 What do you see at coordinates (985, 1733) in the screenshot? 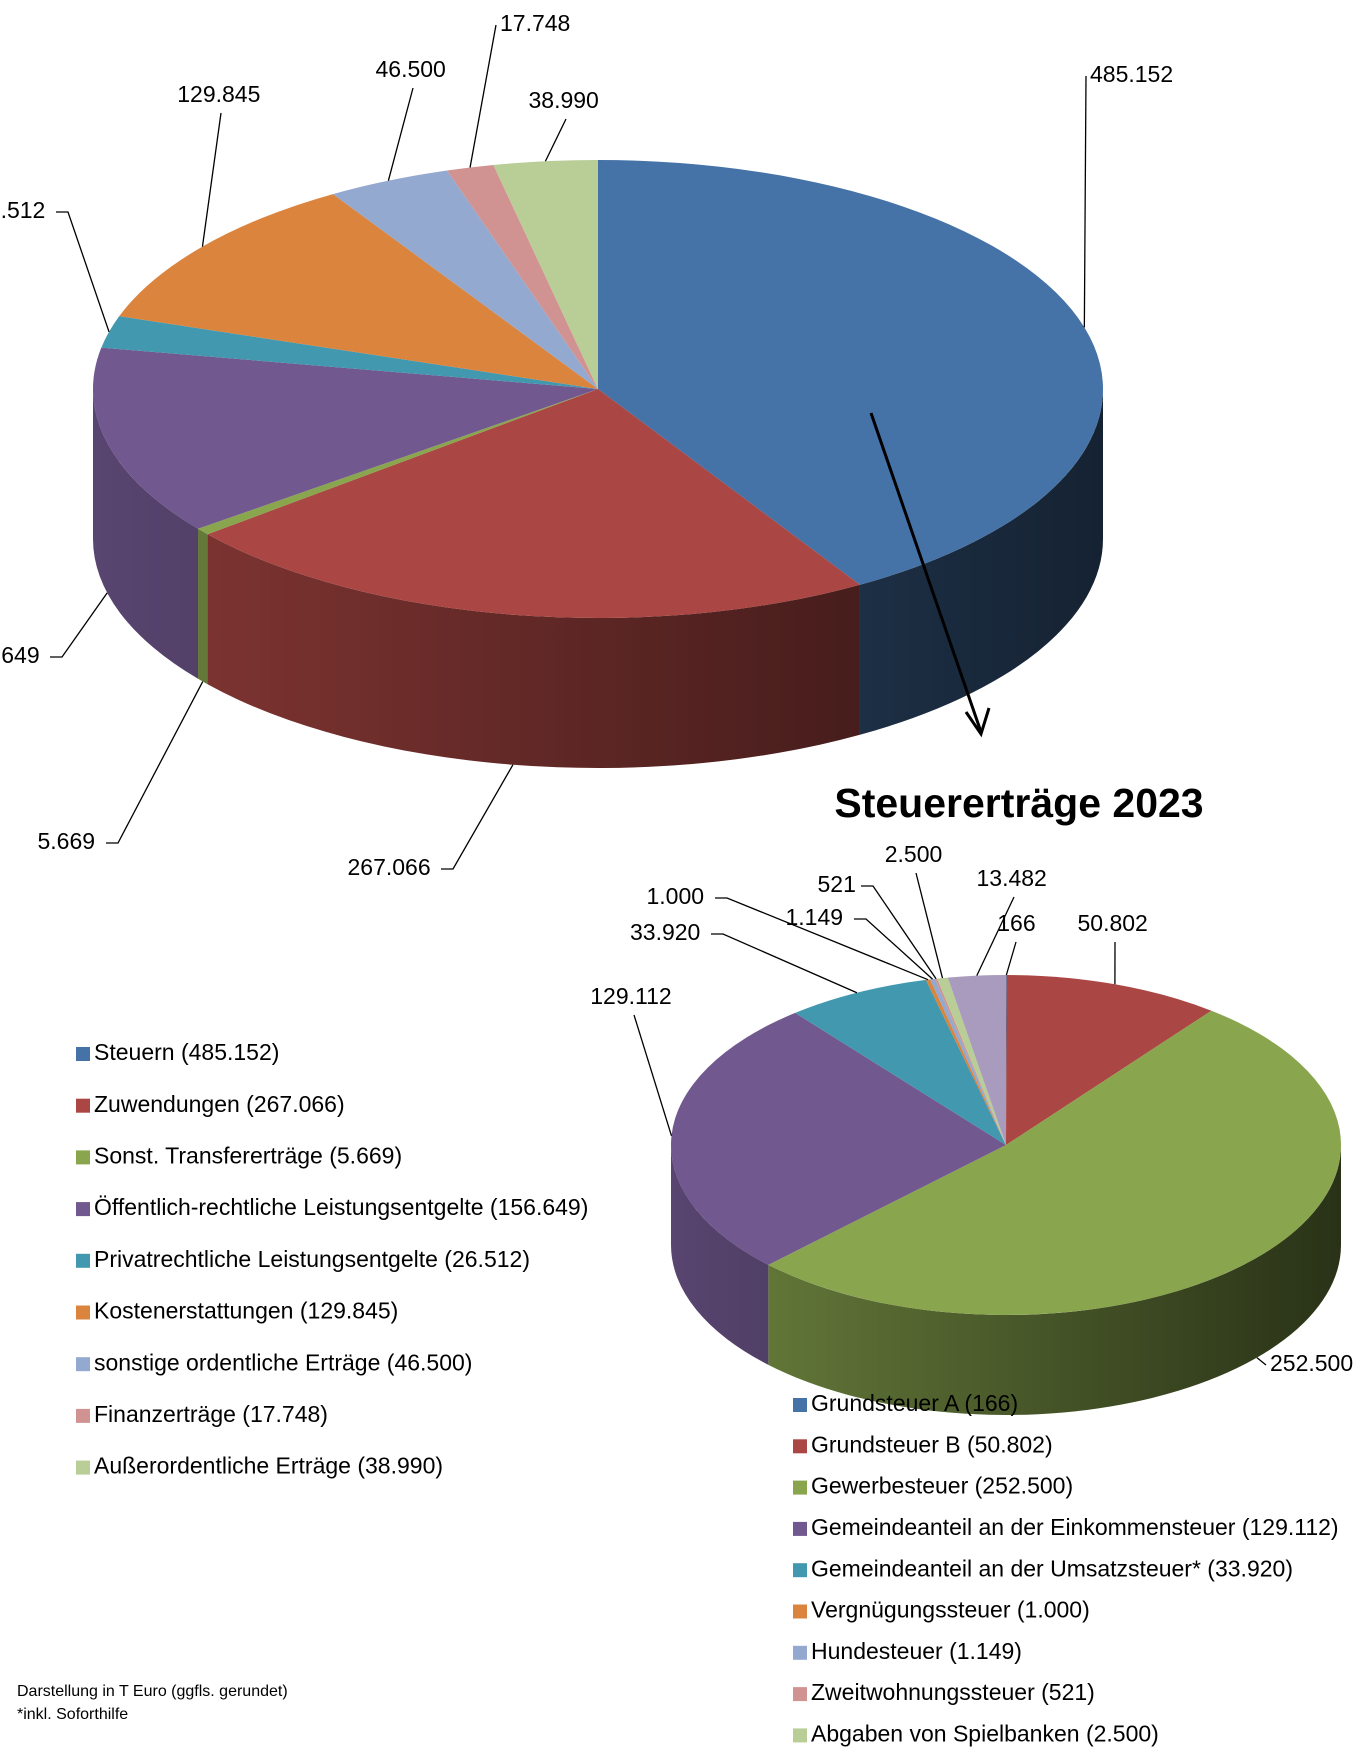
I see `legend-label: Abgaben von Spielbanken (2.500)` at bounding box center [985, 1733].